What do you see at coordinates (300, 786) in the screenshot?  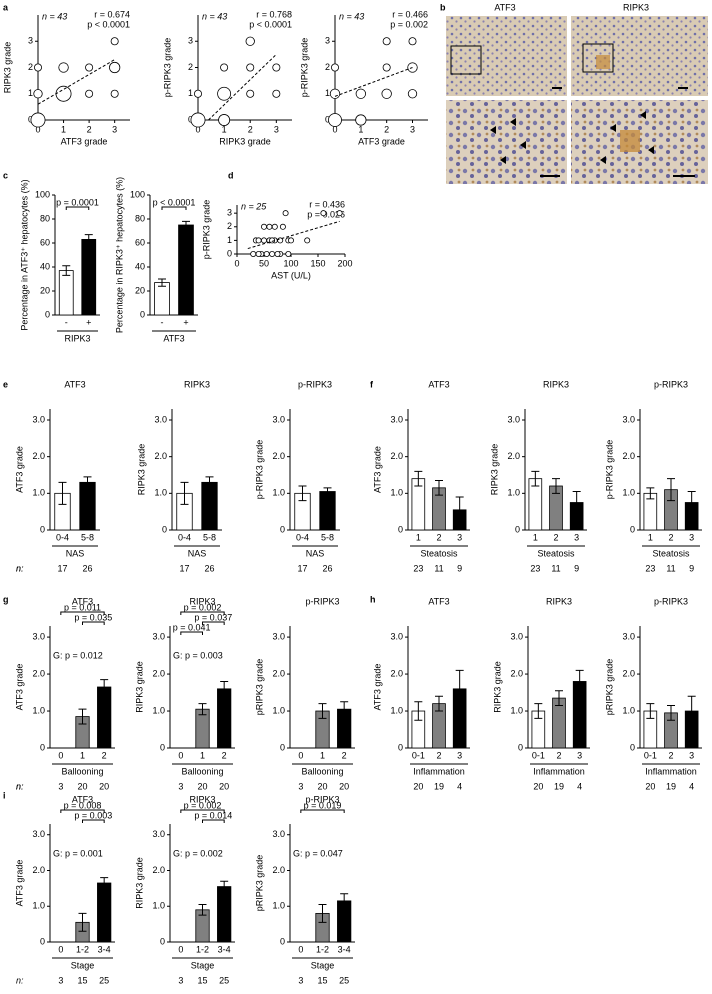 I see `n-count: 3` at bounding box center [300, 786].